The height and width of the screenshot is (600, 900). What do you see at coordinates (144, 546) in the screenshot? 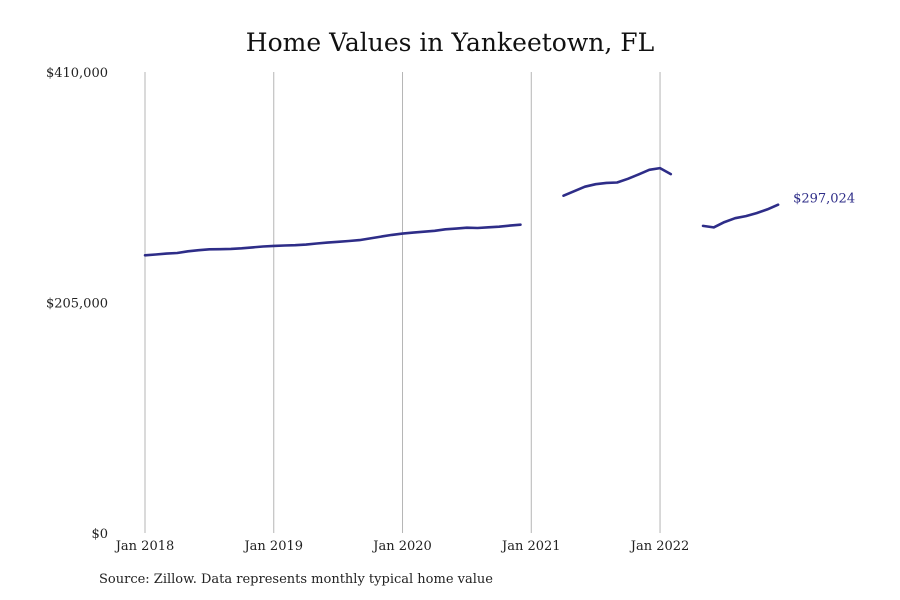
I see `x-tick-label: Jan 2018` at bounding box center [144, 546].